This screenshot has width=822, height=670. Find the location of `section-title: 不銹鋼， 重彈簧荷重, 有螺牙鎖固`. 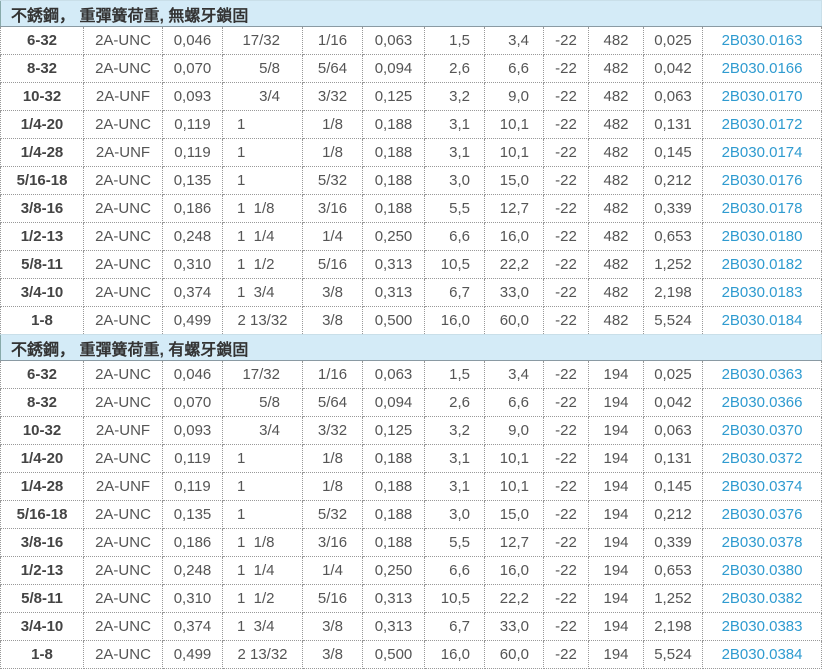

section-title: 不銹鋼， 重彈簧荷重, 有螺牙鎖固 is located at coordinates (411, 347).